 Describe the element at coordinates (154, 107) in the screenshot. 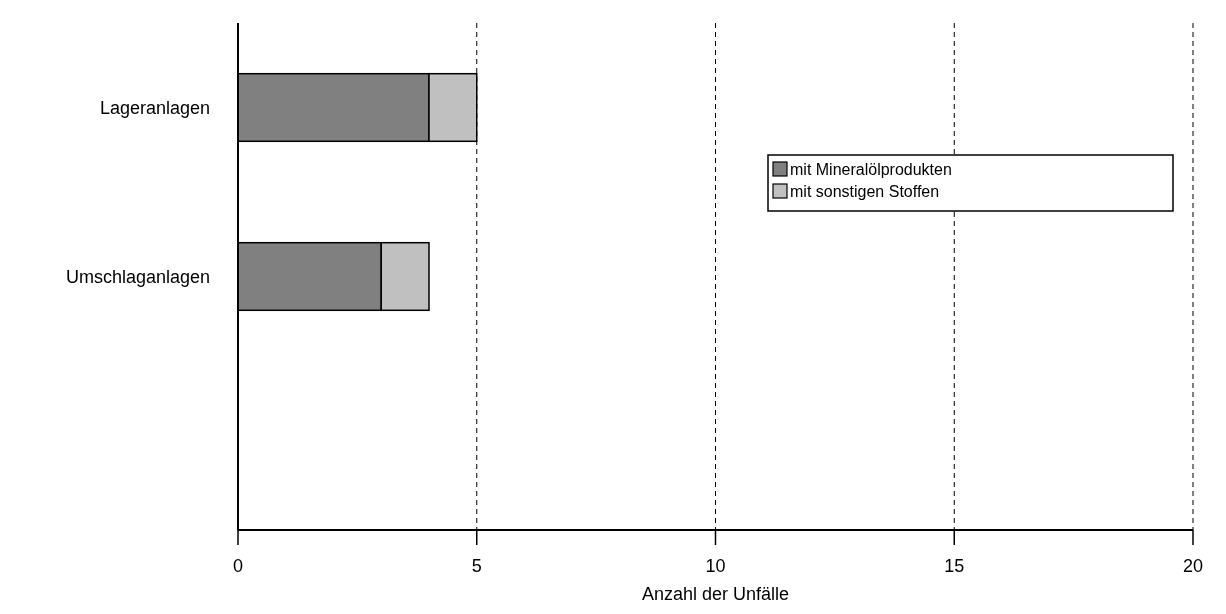

I see `y-tick-label: Lageranlagen` at that location.